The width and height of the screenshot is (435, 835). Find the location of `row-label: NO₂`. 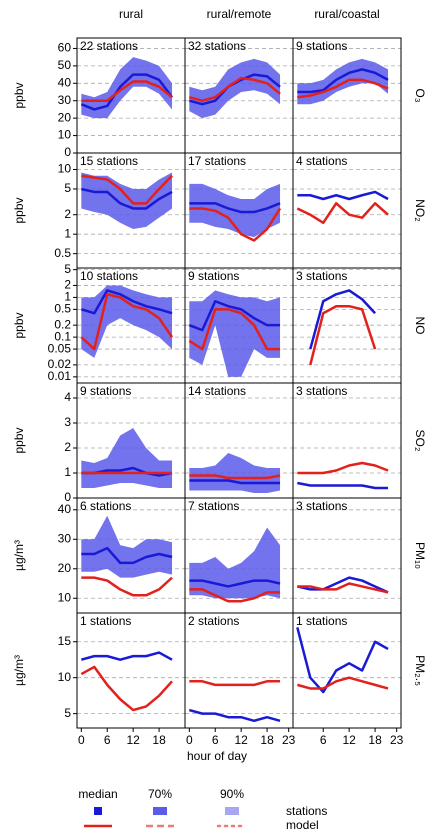

row-label: NO₂ is located at coordinates (420, 210).